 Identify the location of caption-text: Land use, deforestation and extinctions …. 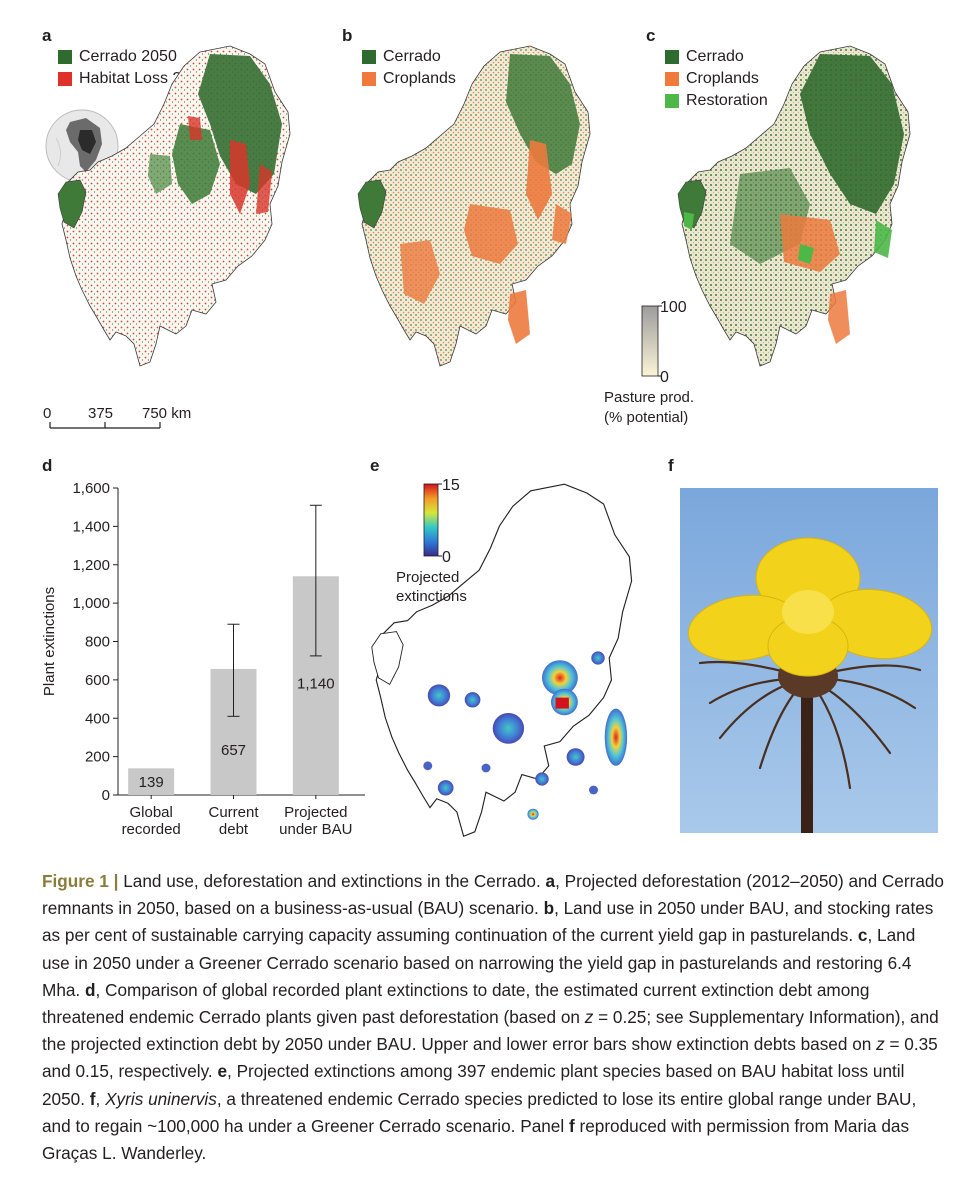
(332, 881).